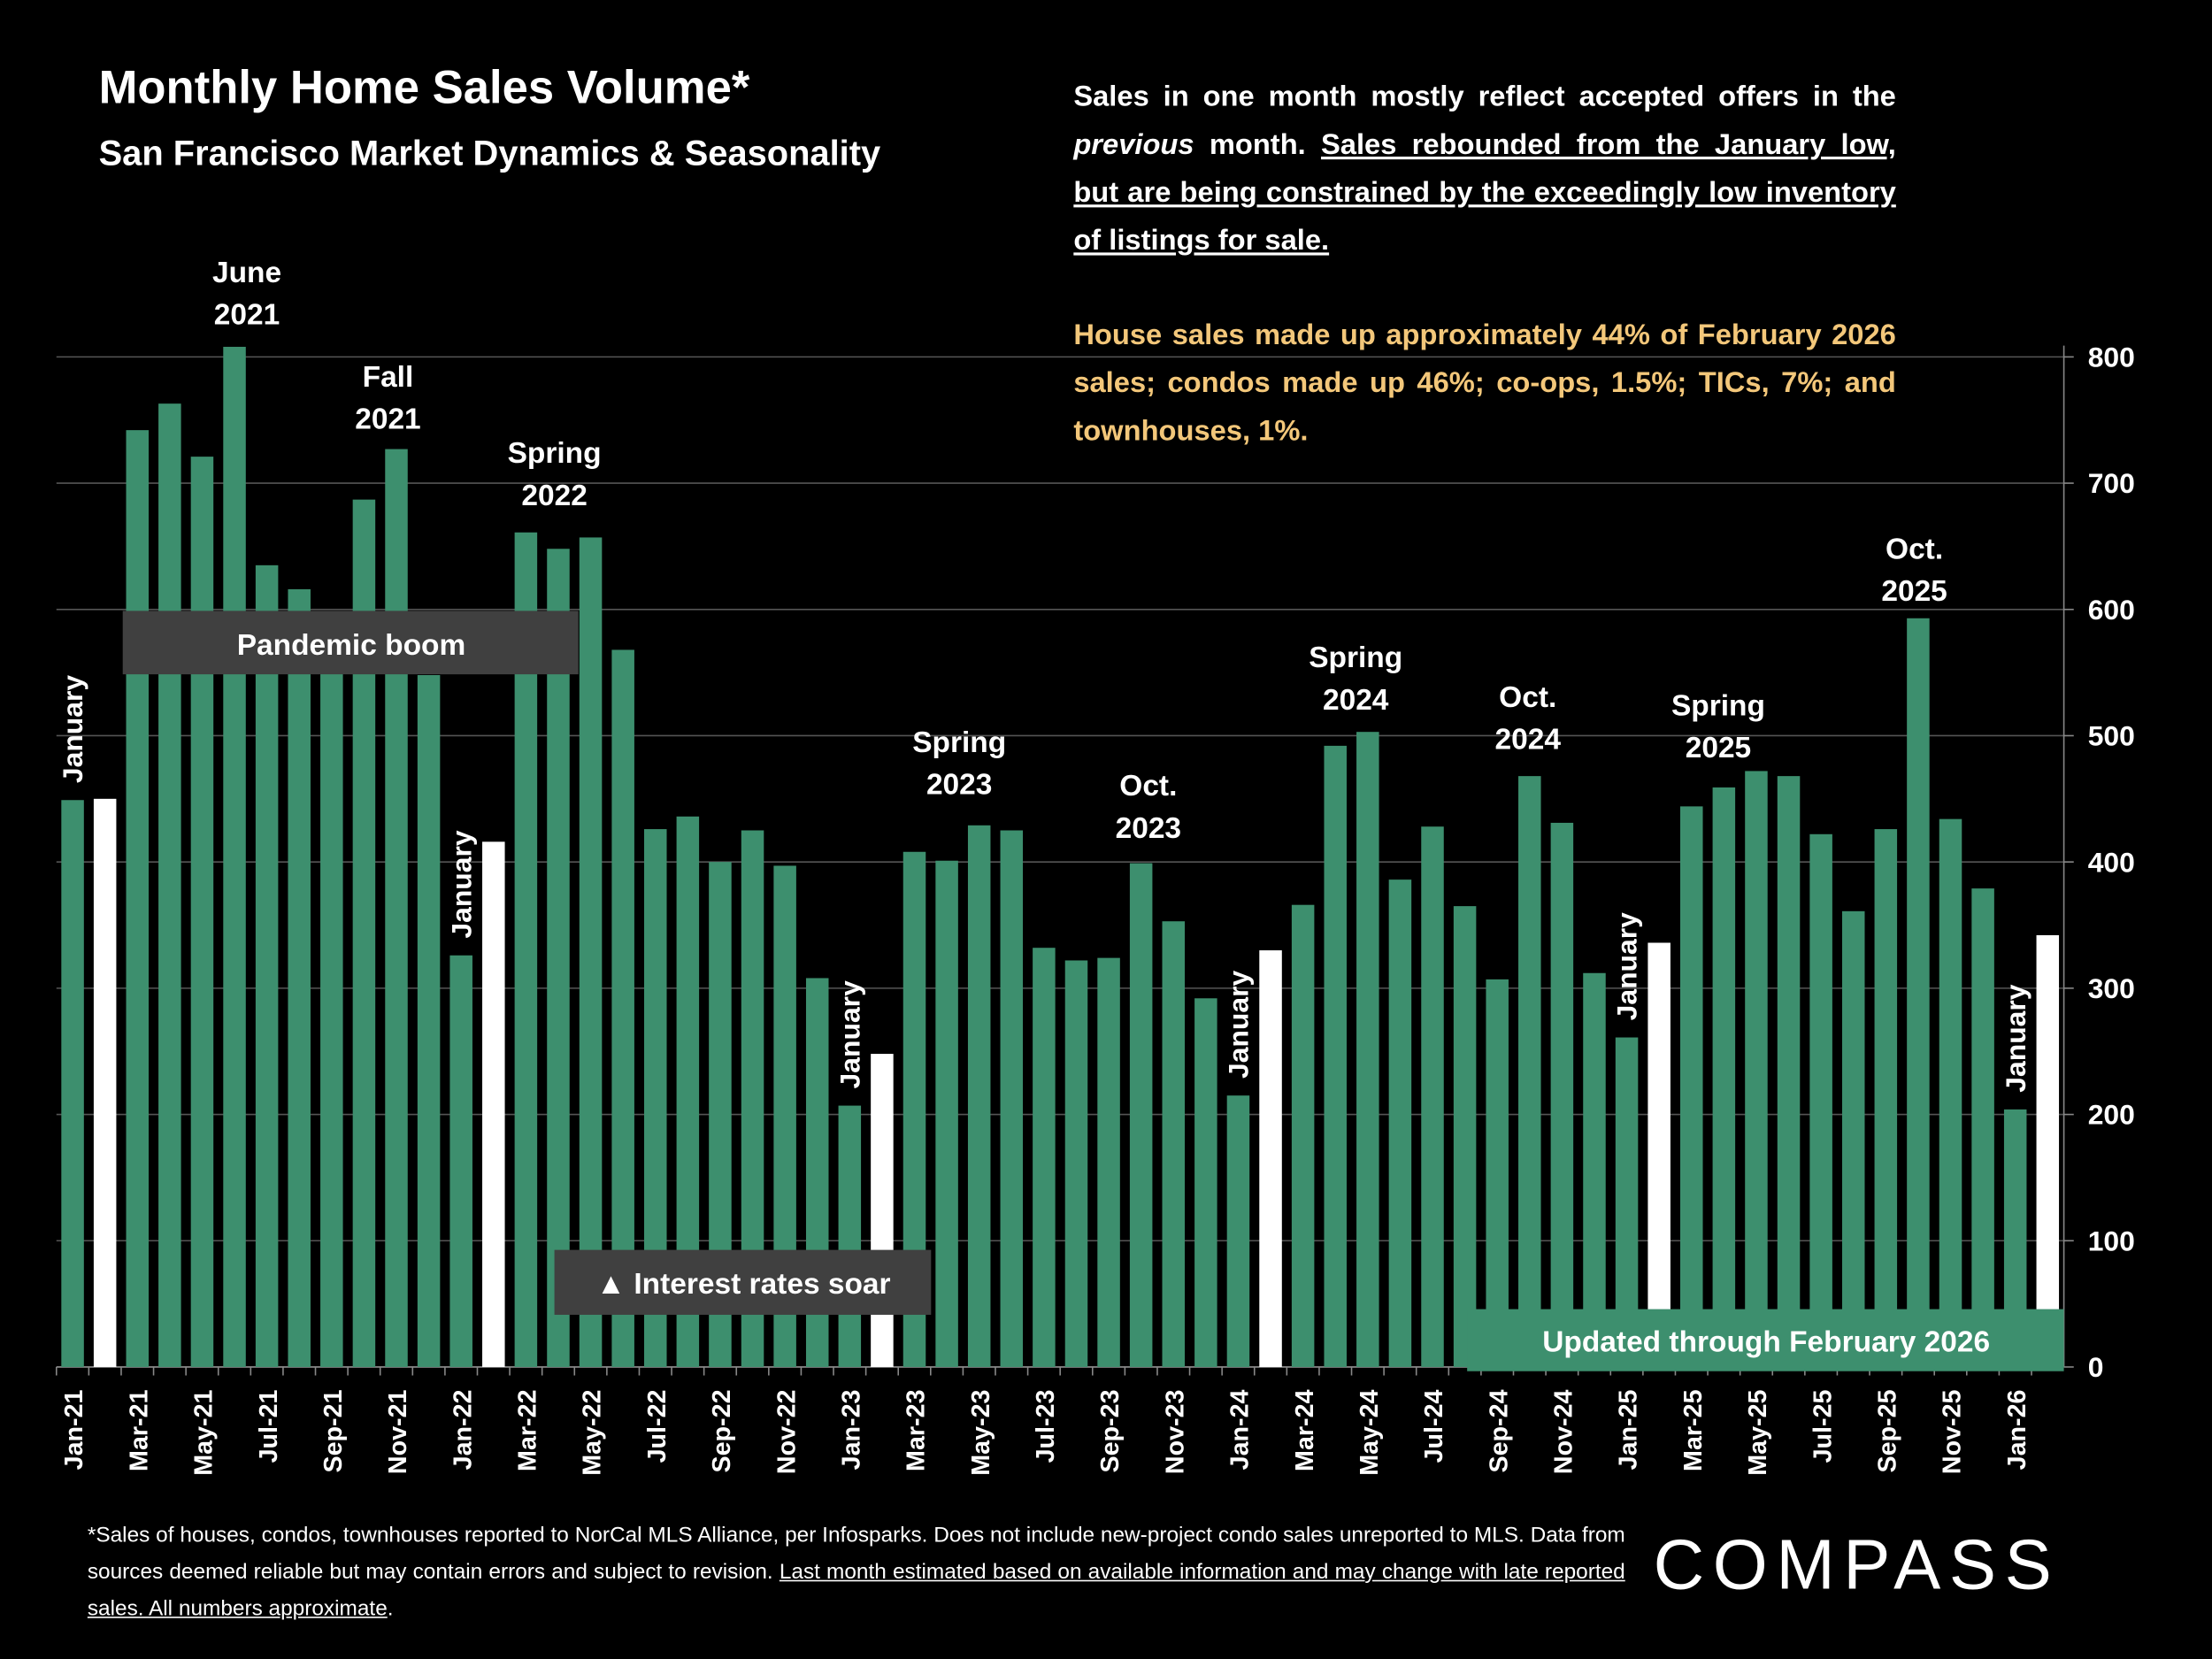 This screenshot has width=2212, height=1659. What do you see at coordinates (1110, 1431) in the screenshot?
I see `x-tick-label: Sep-23` at bounding box center [1110, 1431].